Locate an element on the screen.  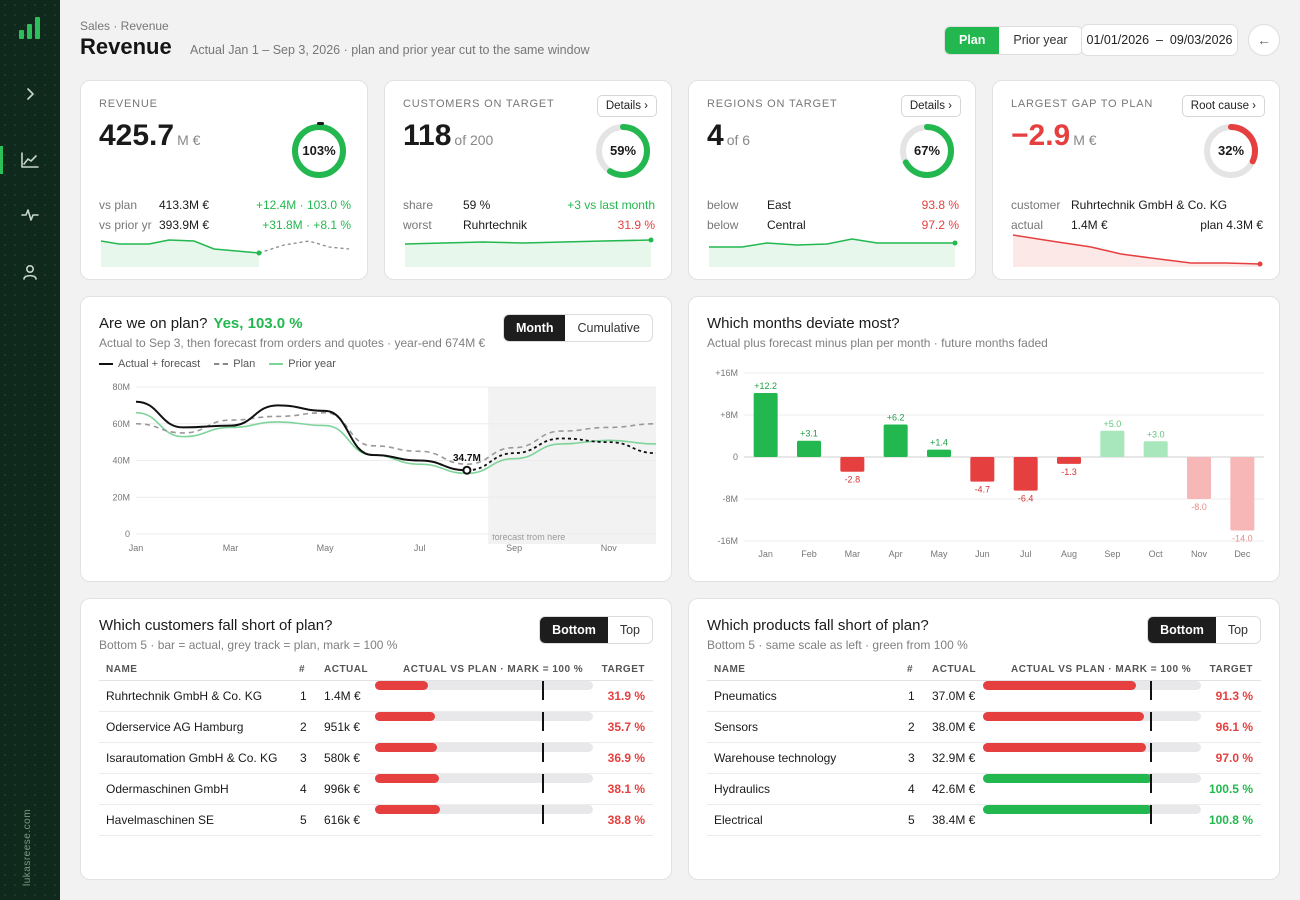
bar-dec is located at coordinates (1242, 494).